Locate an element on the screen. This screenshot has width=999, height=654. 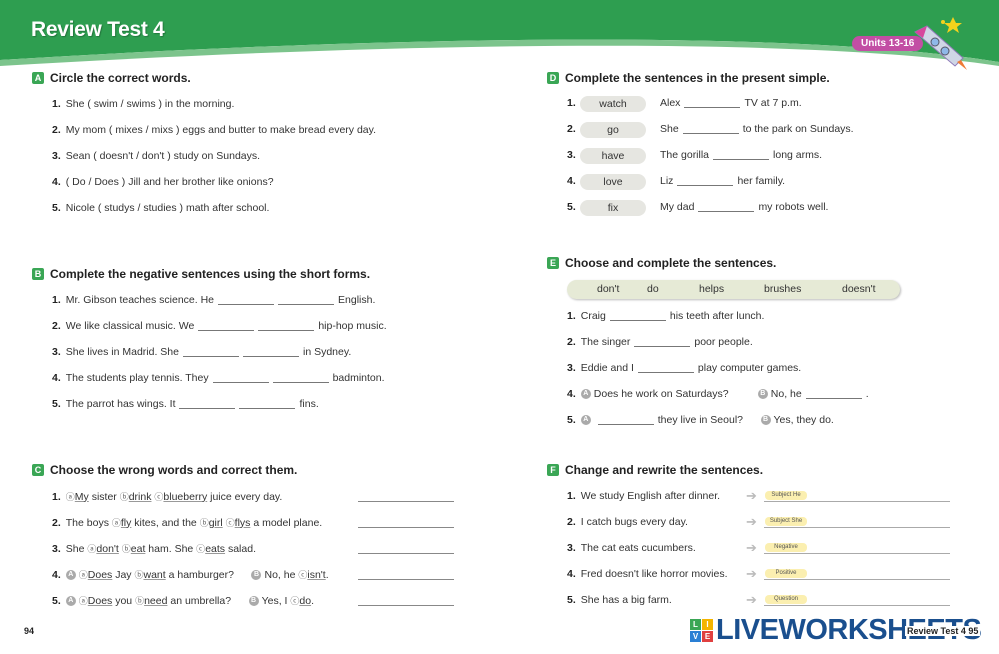
page-number-right: Review Test 4 95 is located at coordinates (943, 631).